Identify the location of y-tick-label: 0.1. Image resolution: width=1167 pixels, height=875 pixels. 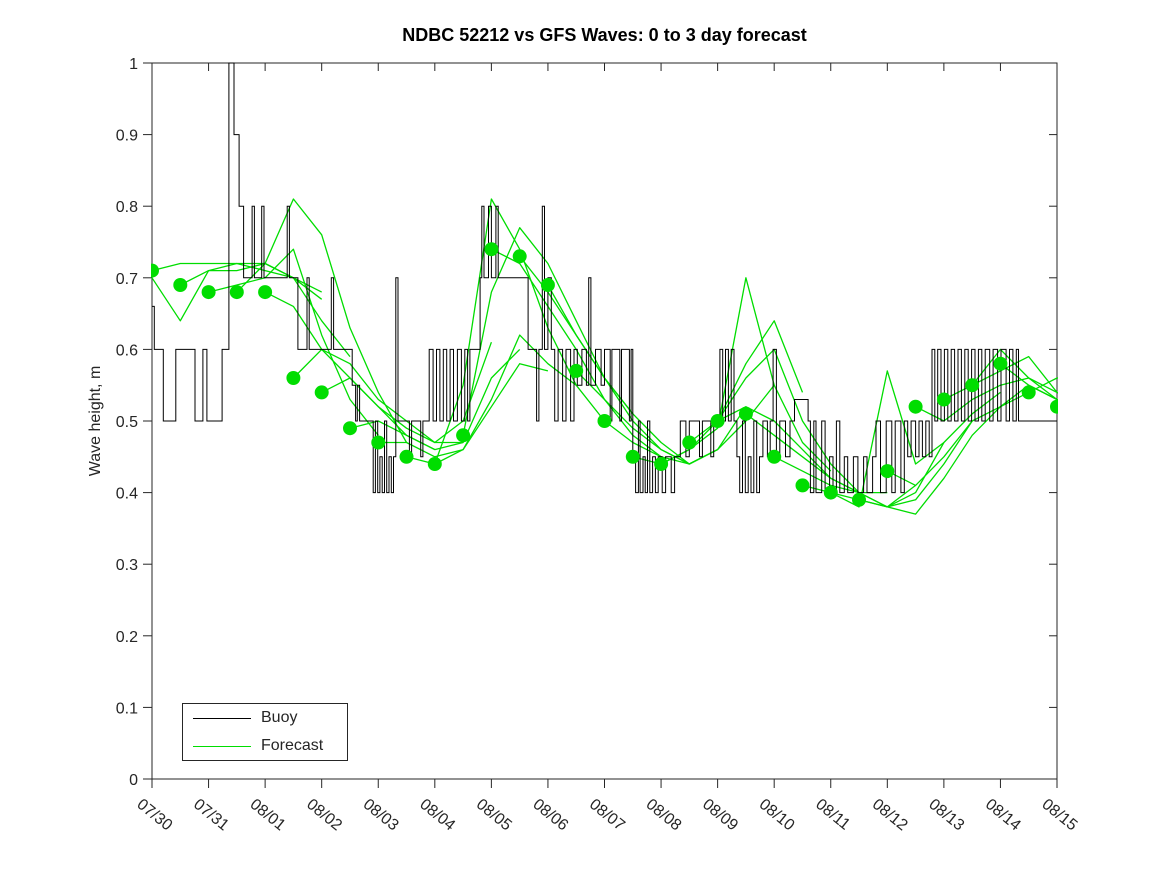
(127, 708).